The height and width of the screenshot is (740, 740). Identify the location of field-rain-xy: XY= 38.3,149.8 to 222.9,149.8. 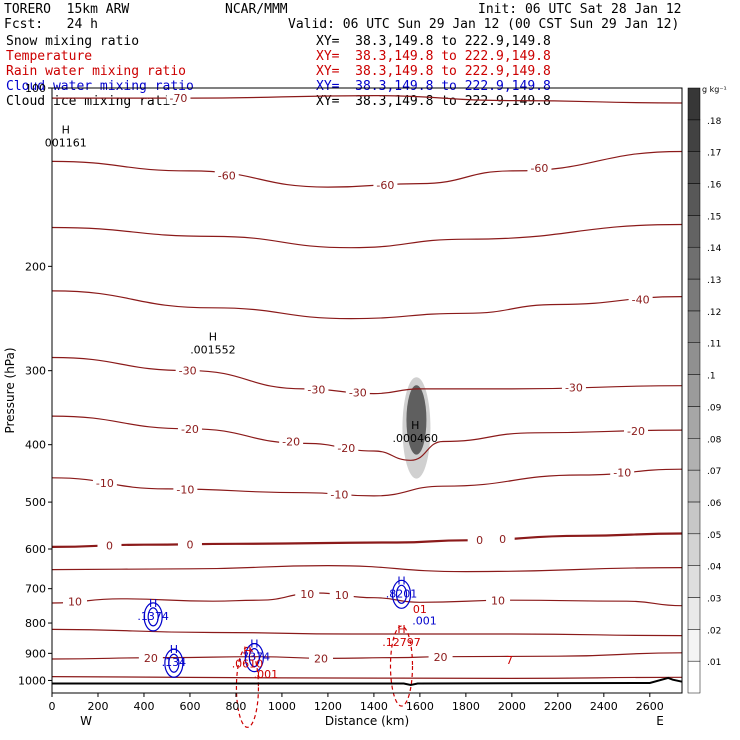
(433, 71).